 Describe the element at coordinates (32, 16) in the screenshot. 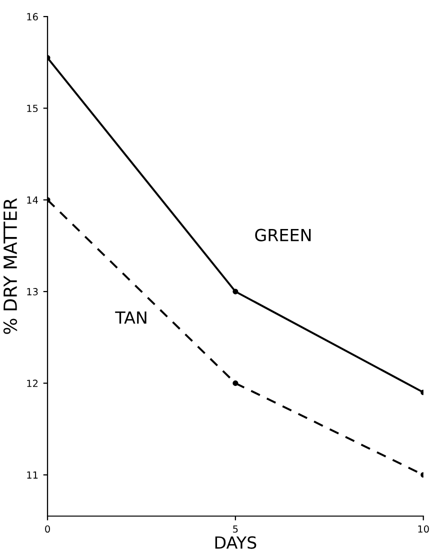

I see `y-tick-label: 16` at that location.